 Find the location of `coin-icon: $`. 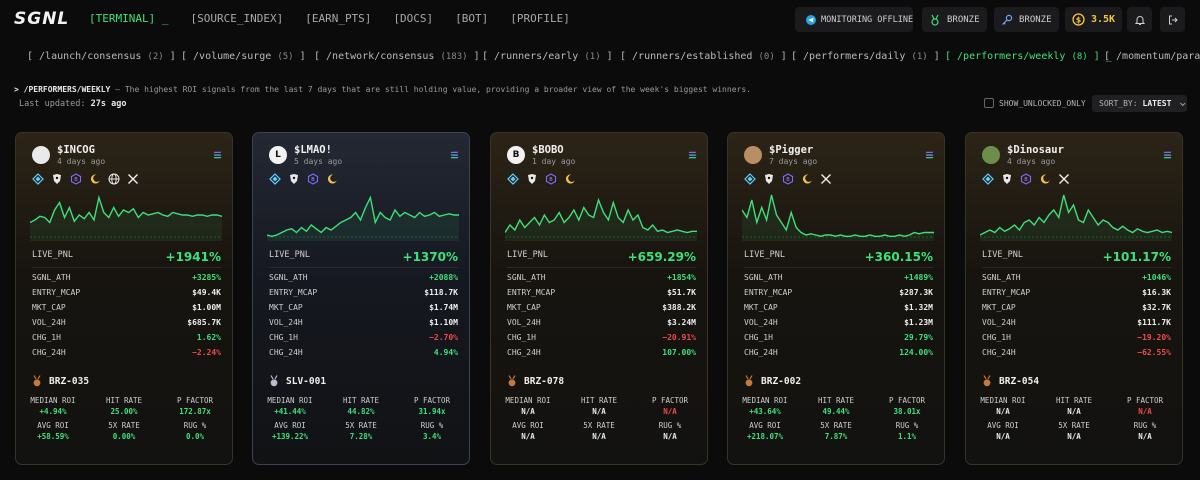

coin-icon: $ is located at coordinates (1078, 19).